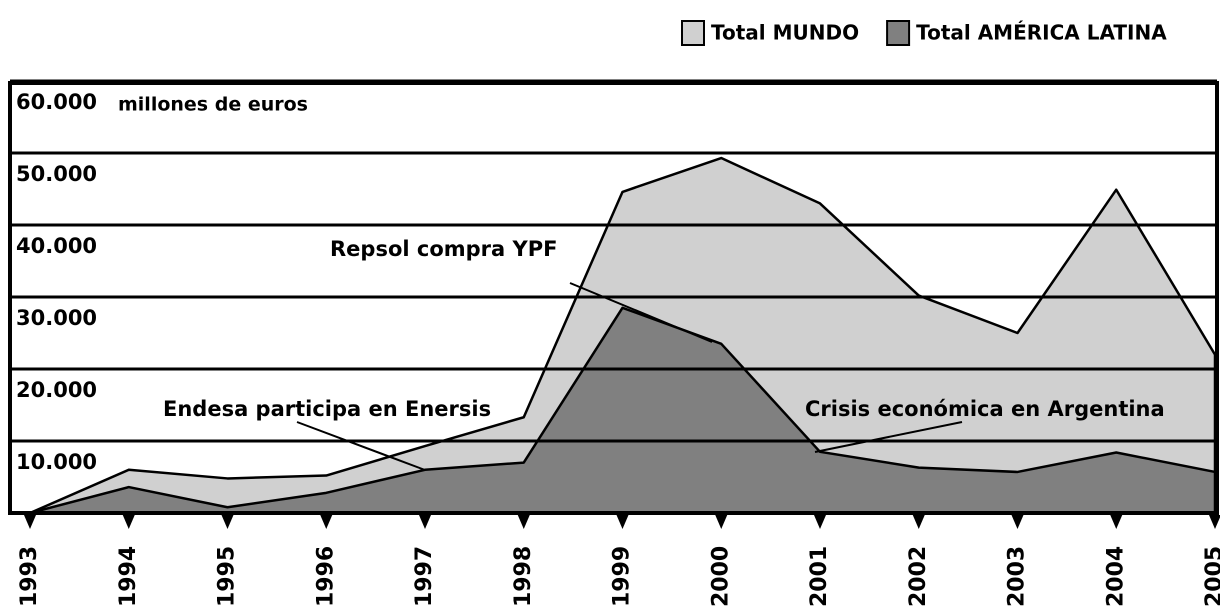 The width and height of the screenshot is (1220, 609). Describe the element at coordinates (1211, 576) in the screenshot. I see `x-tick-label: 2005` at that location.